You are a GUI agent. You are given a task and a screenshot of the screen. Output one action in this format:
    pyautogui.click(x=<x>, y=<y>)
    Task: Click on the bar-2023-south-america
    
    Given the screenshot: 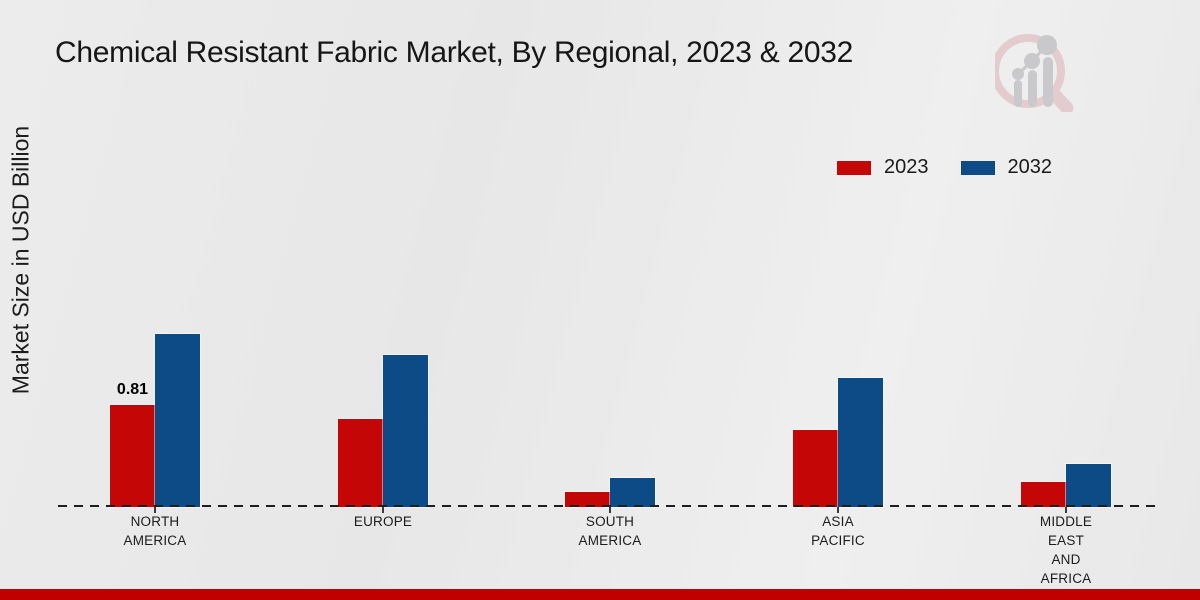 What is the action you would take?
    pyautogui.click(x=587, y=499)
    